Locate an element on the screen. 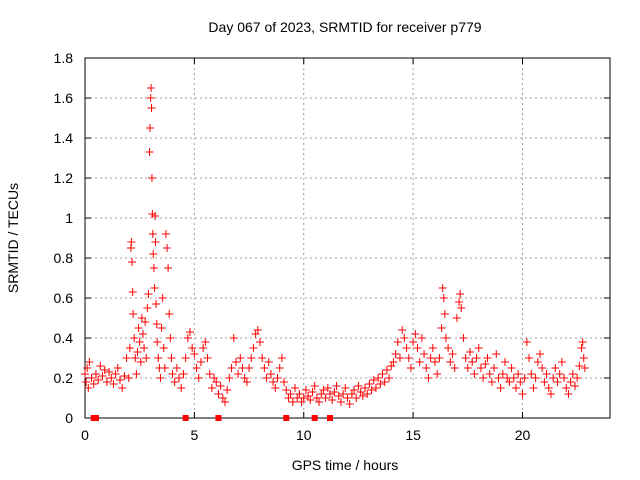  x-tick-labels: 0 5 10 15 20 is located at coordinates (305, 435).